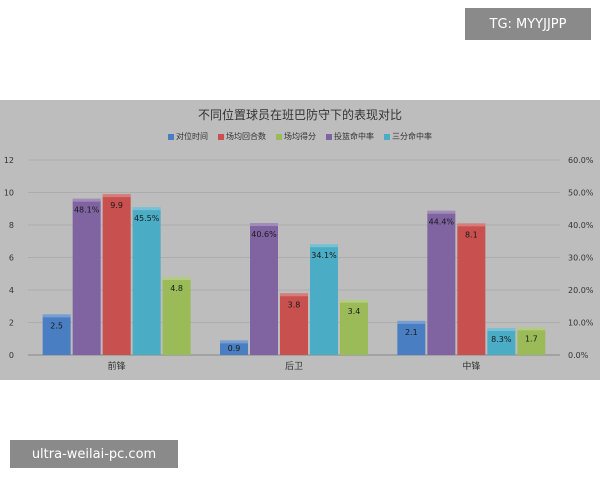 The width and height of the screenshot is (600, 480). Describe the element at coordinates (56, 325) in the screenshot. I see `data-label: 2.5` at that location.